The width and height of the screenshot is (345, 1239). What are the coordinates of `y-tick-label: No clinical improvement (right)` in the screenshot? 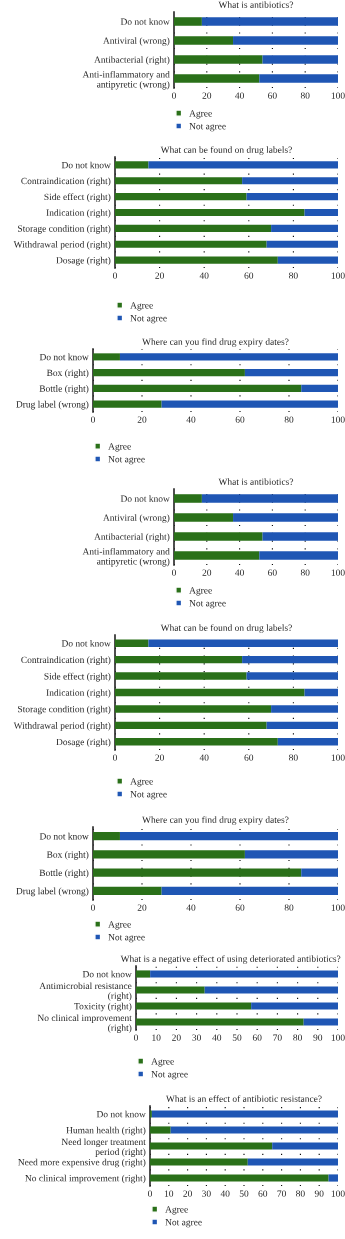 It's located at (85, 1179).